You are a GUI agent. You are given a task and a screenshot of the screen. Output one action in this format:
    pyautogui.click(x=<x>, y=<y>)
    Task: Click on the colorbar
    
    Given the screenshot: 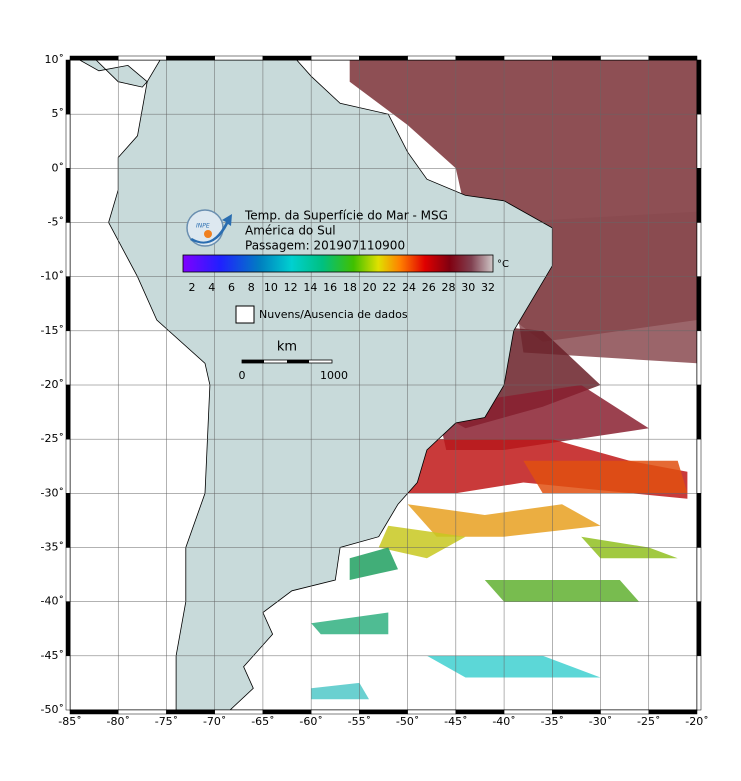 What is the action you would take?
    pyautogui.click(x=338, y=263)
    